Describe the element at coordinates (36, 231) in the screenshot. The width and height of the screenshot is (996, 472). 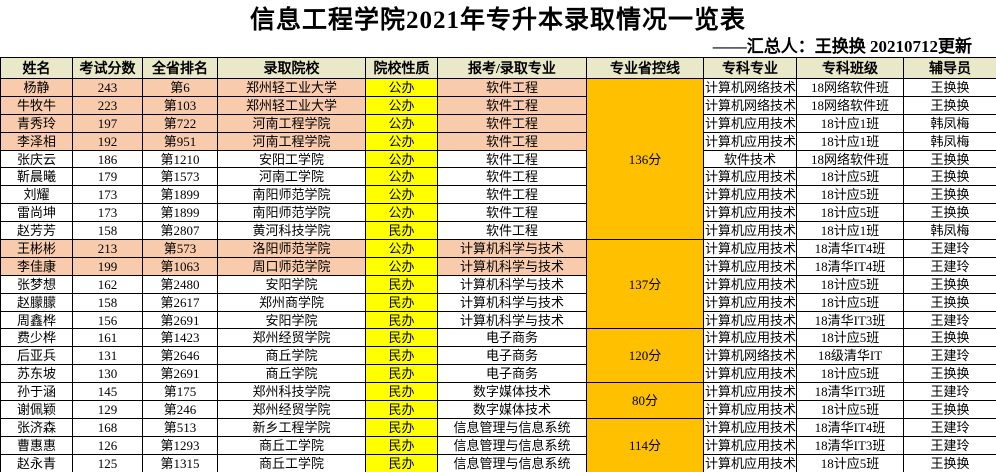
I see `cell-name: 赵芳芳` at that location.